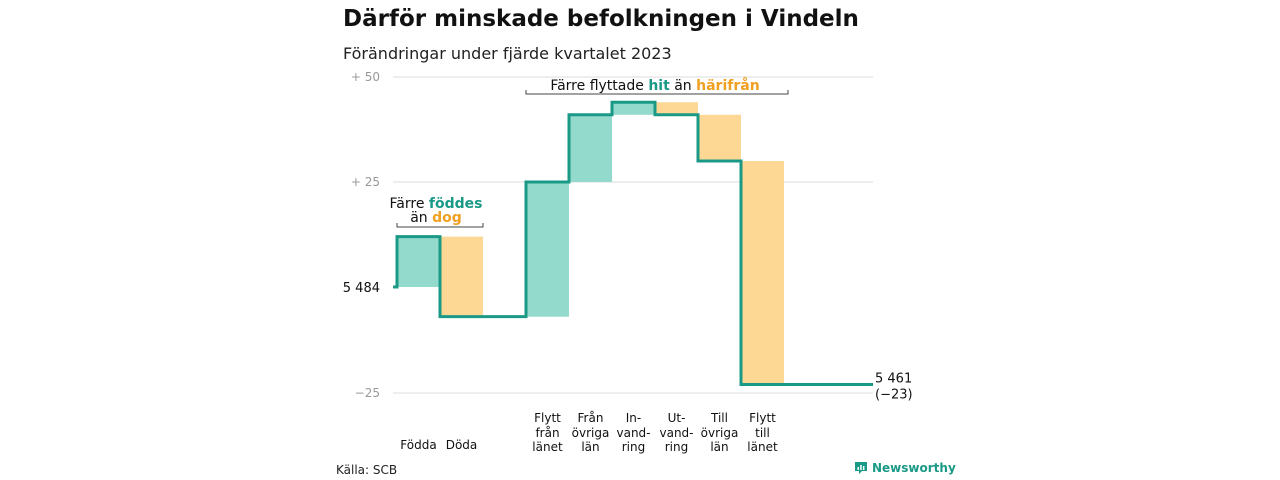 The width and height of the screenshot is (1280, 480). I want to click on births-annotation-line1: Färre föddes, so click(436, 204).